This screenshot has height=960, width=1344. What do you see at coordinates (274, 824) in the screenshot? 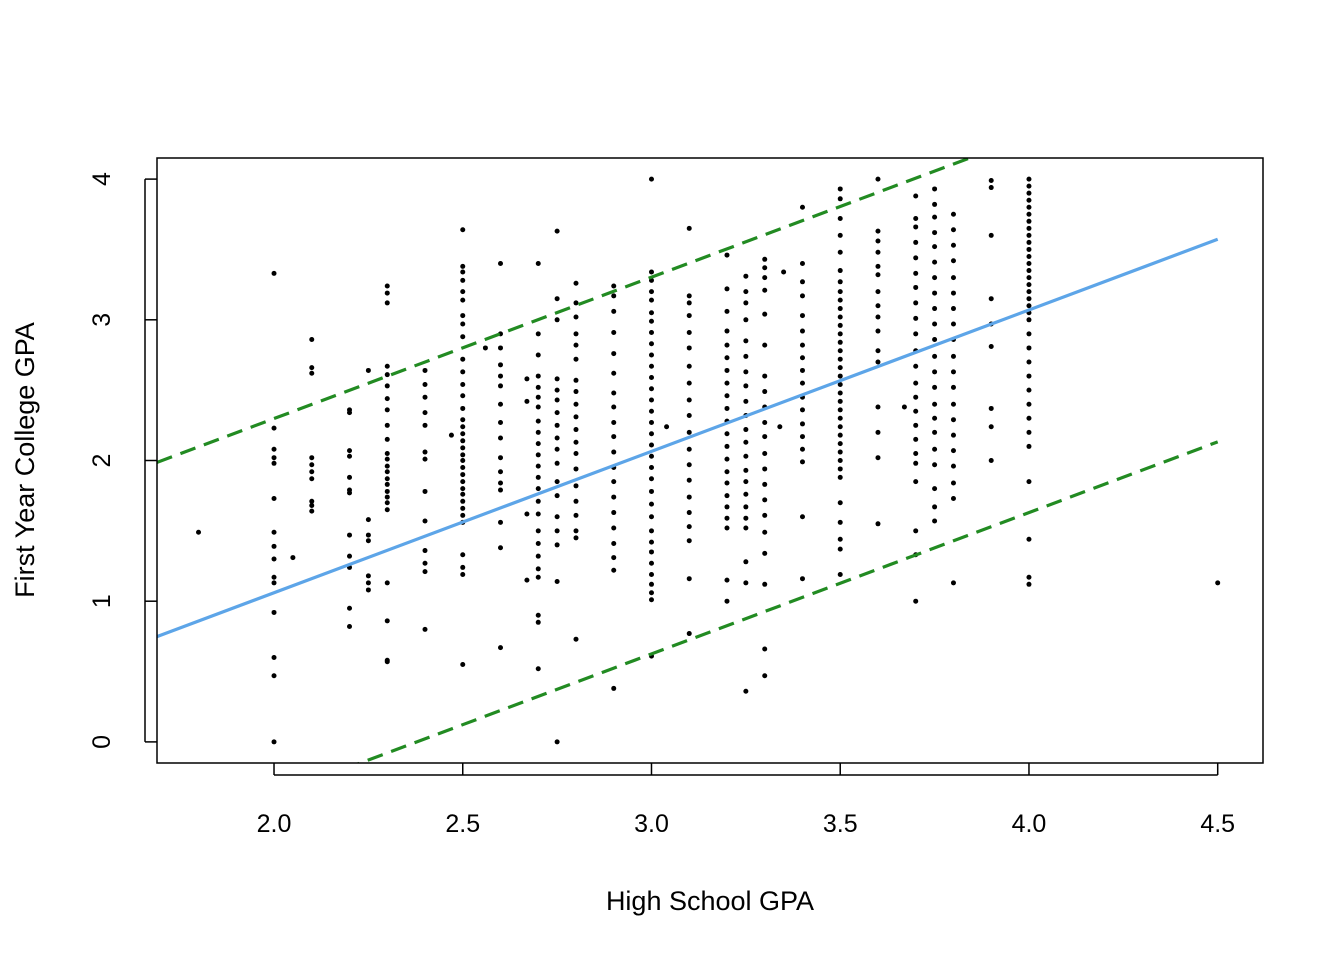
I see `x-tick-label: 2.0` at bounding box center [274, 824].